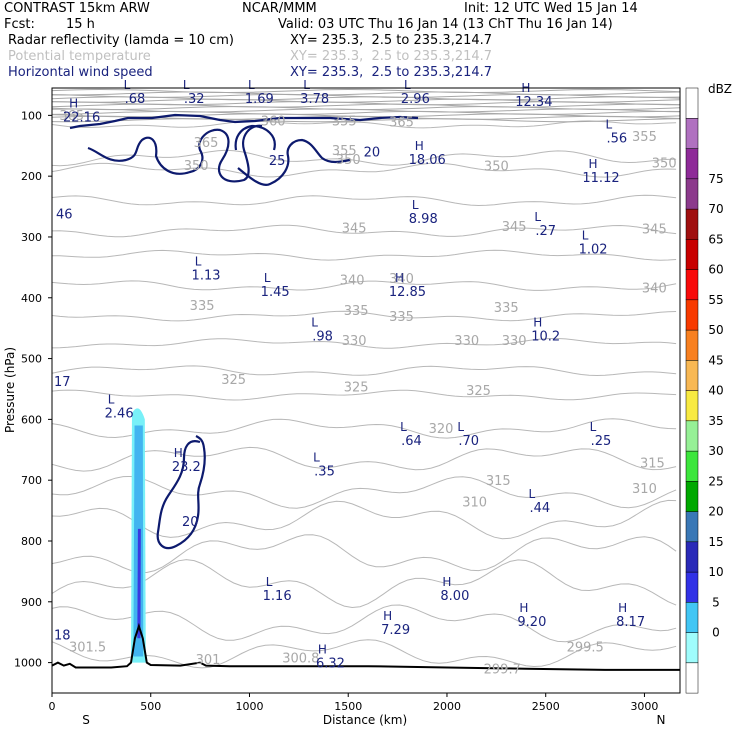 This screenshot has height=740, width=740. I want to click on extremum-value-label: 9.20, so click(531, 622).